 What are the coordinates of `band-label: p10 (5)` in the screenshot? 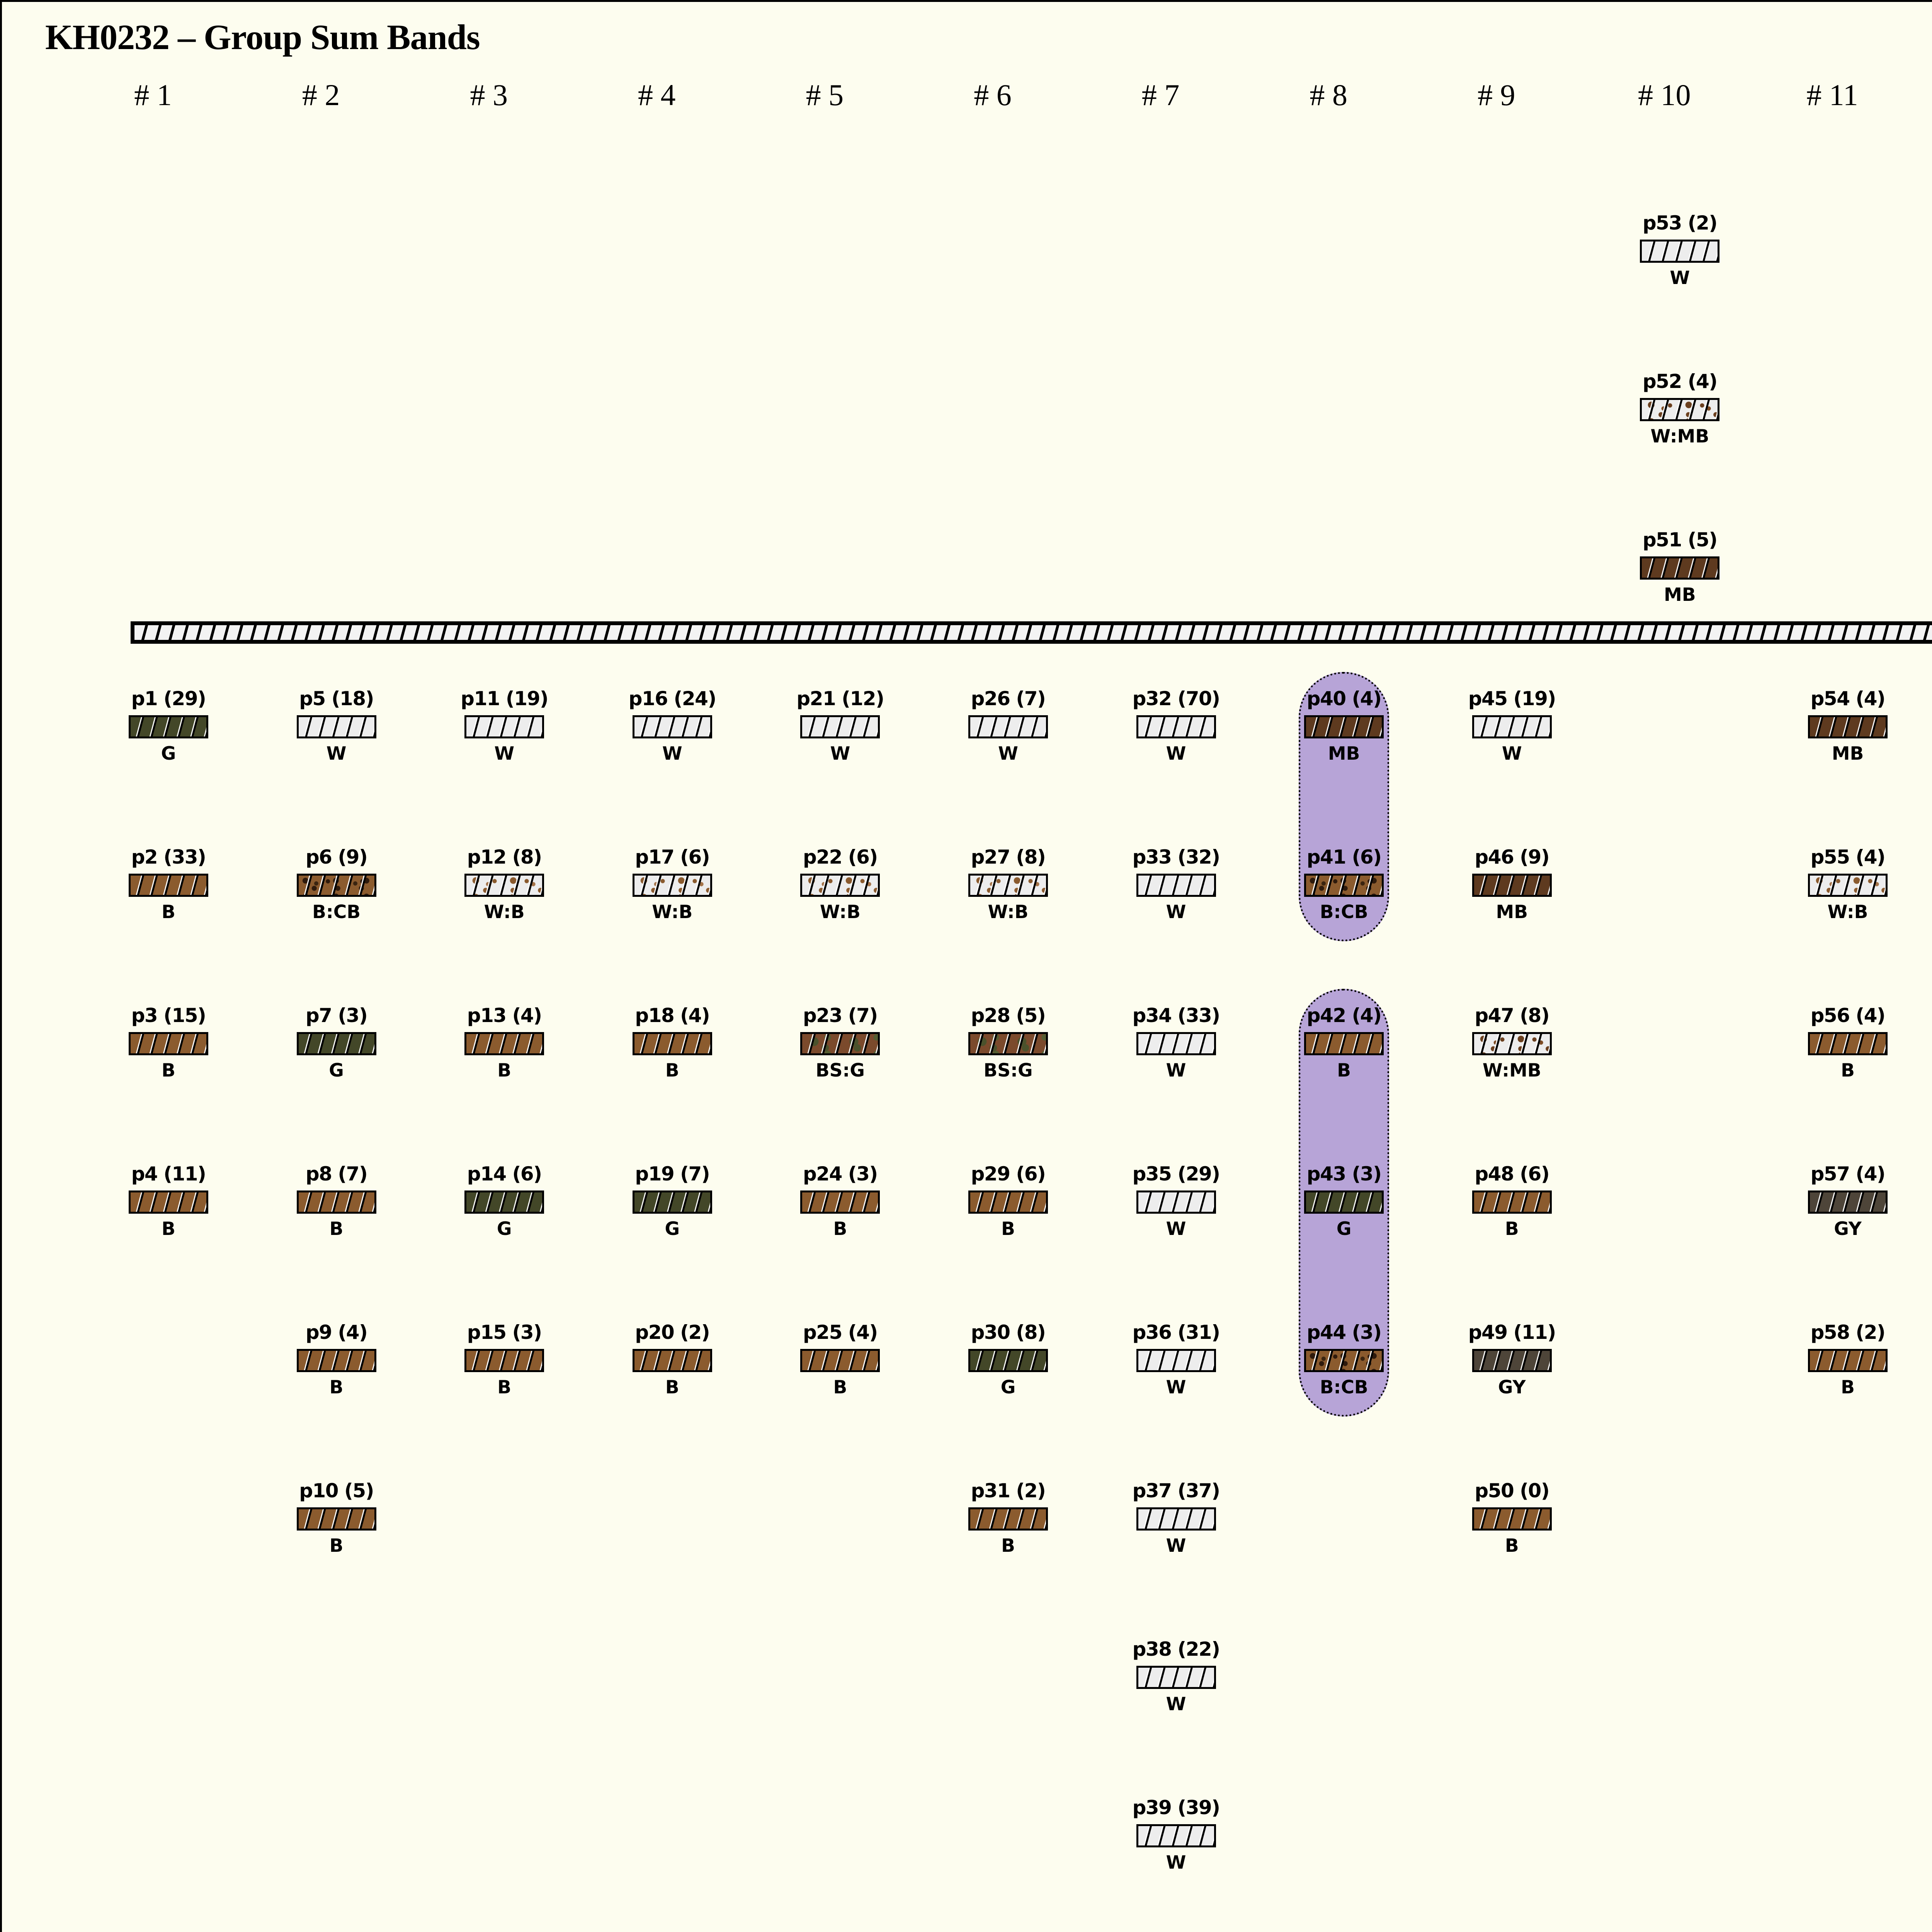 It's located at (337, 1491).